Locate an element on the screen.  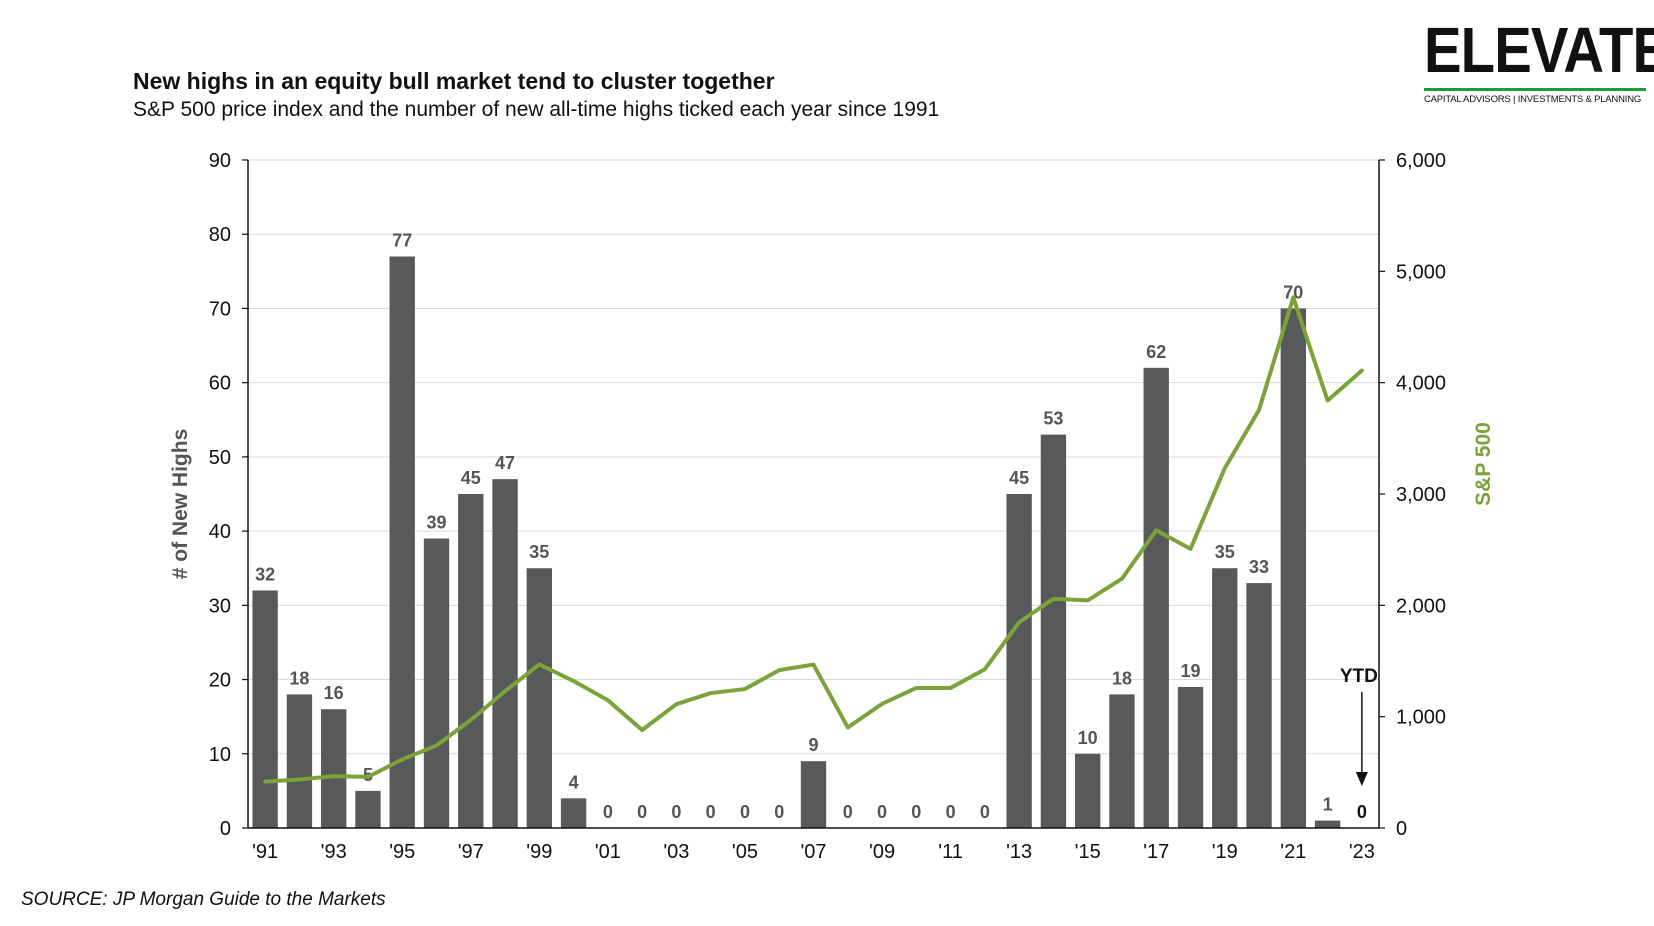
y-tick-label: 30 is located at coordinates (220, 606).